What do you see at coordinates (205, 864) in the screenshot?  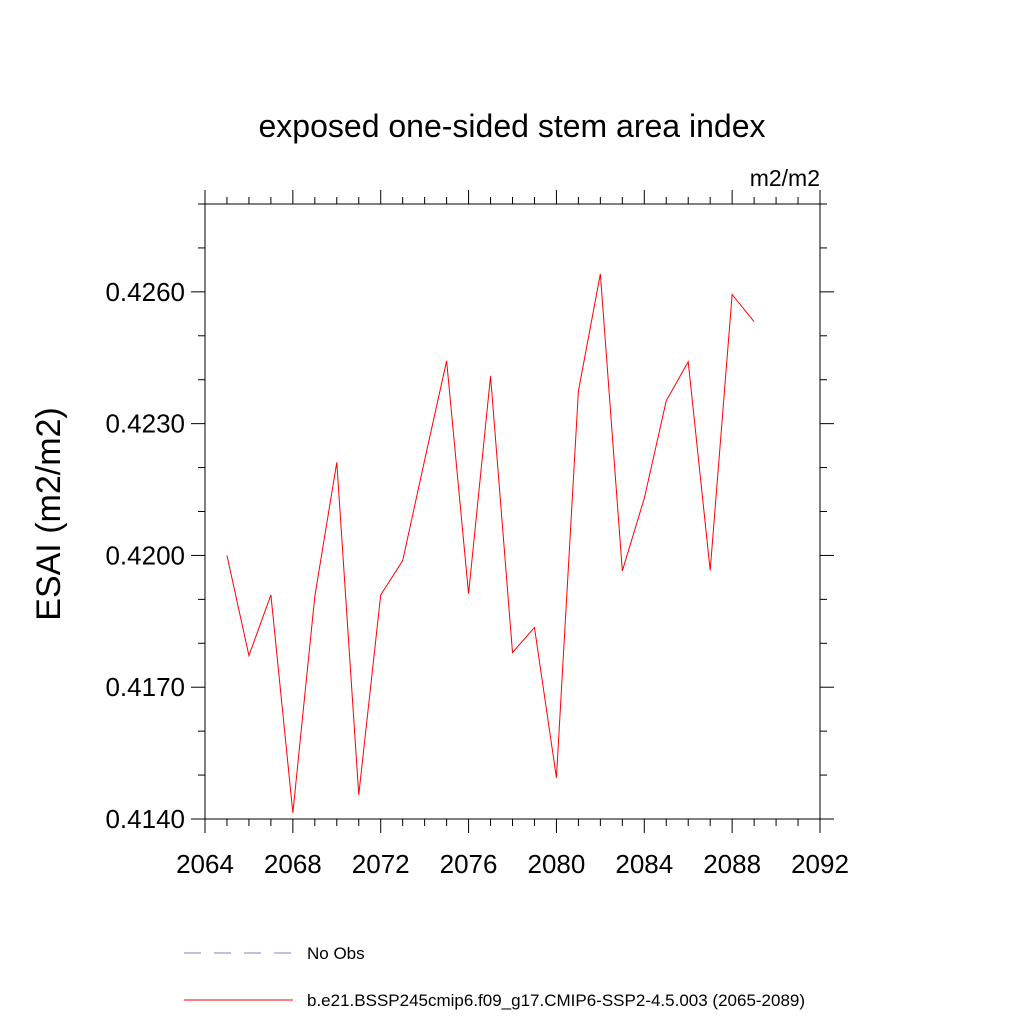 I see `x-tick-label: 2064` at bounding box center [205, 864].